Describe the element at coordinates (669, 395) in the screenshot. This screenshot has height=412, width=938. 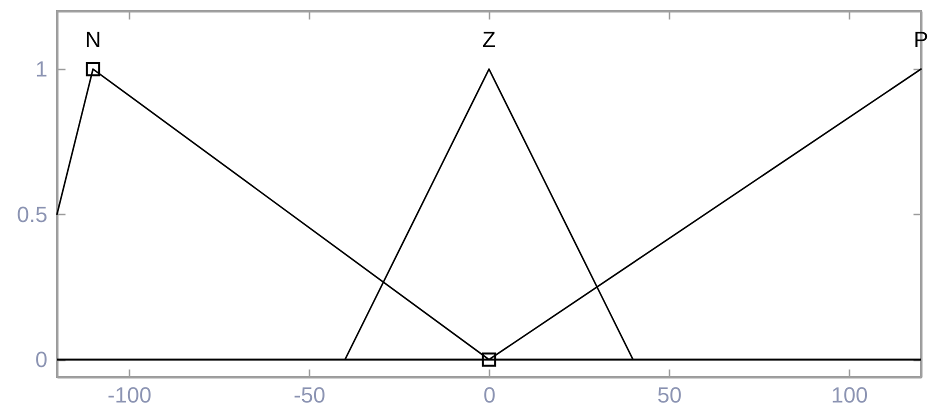
I see `x-tick-label: 50` at that location.